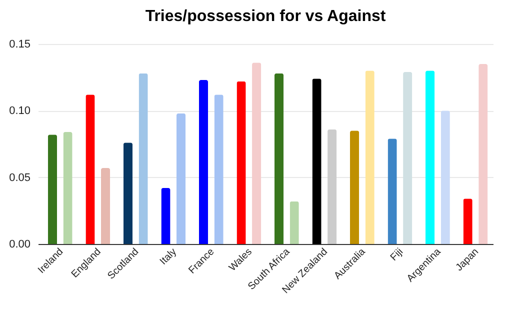 The image size is (527, 329). Describe the element at coordinates (19, 244) in the screenshot. I see `y-tick-label: 0.00` at that location.